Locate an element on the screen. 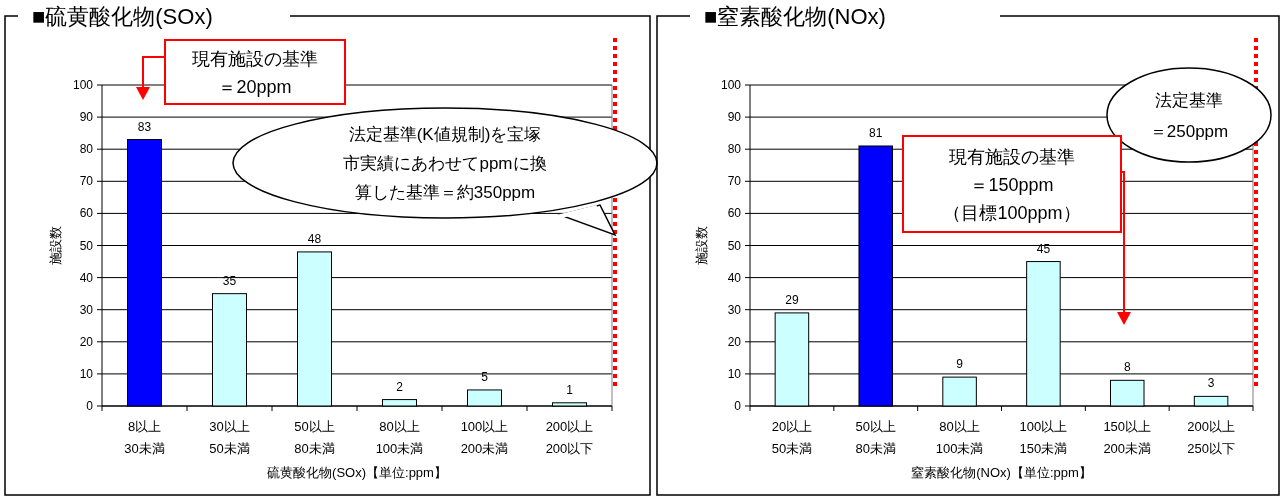  data-label: 5 is located at coordinates (485, 376).